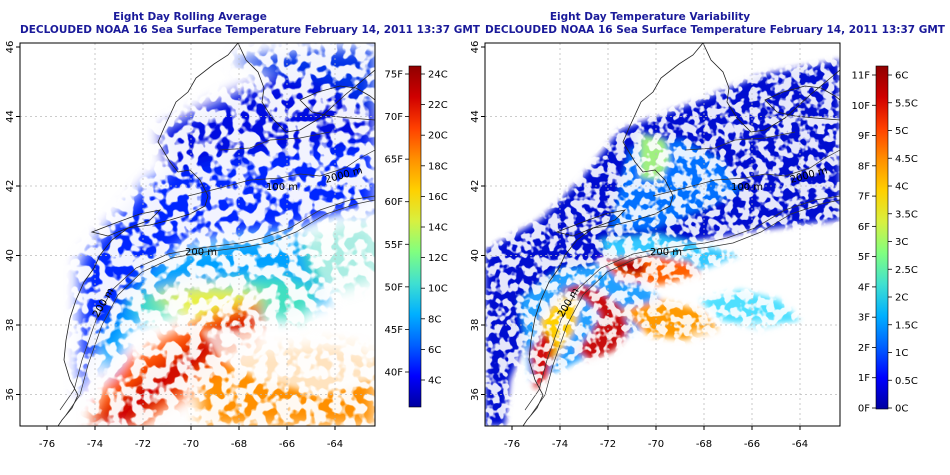 The width and height of the screenshot is (950, 475). I want to click on right-lon-label: -68, so click(704, 444).